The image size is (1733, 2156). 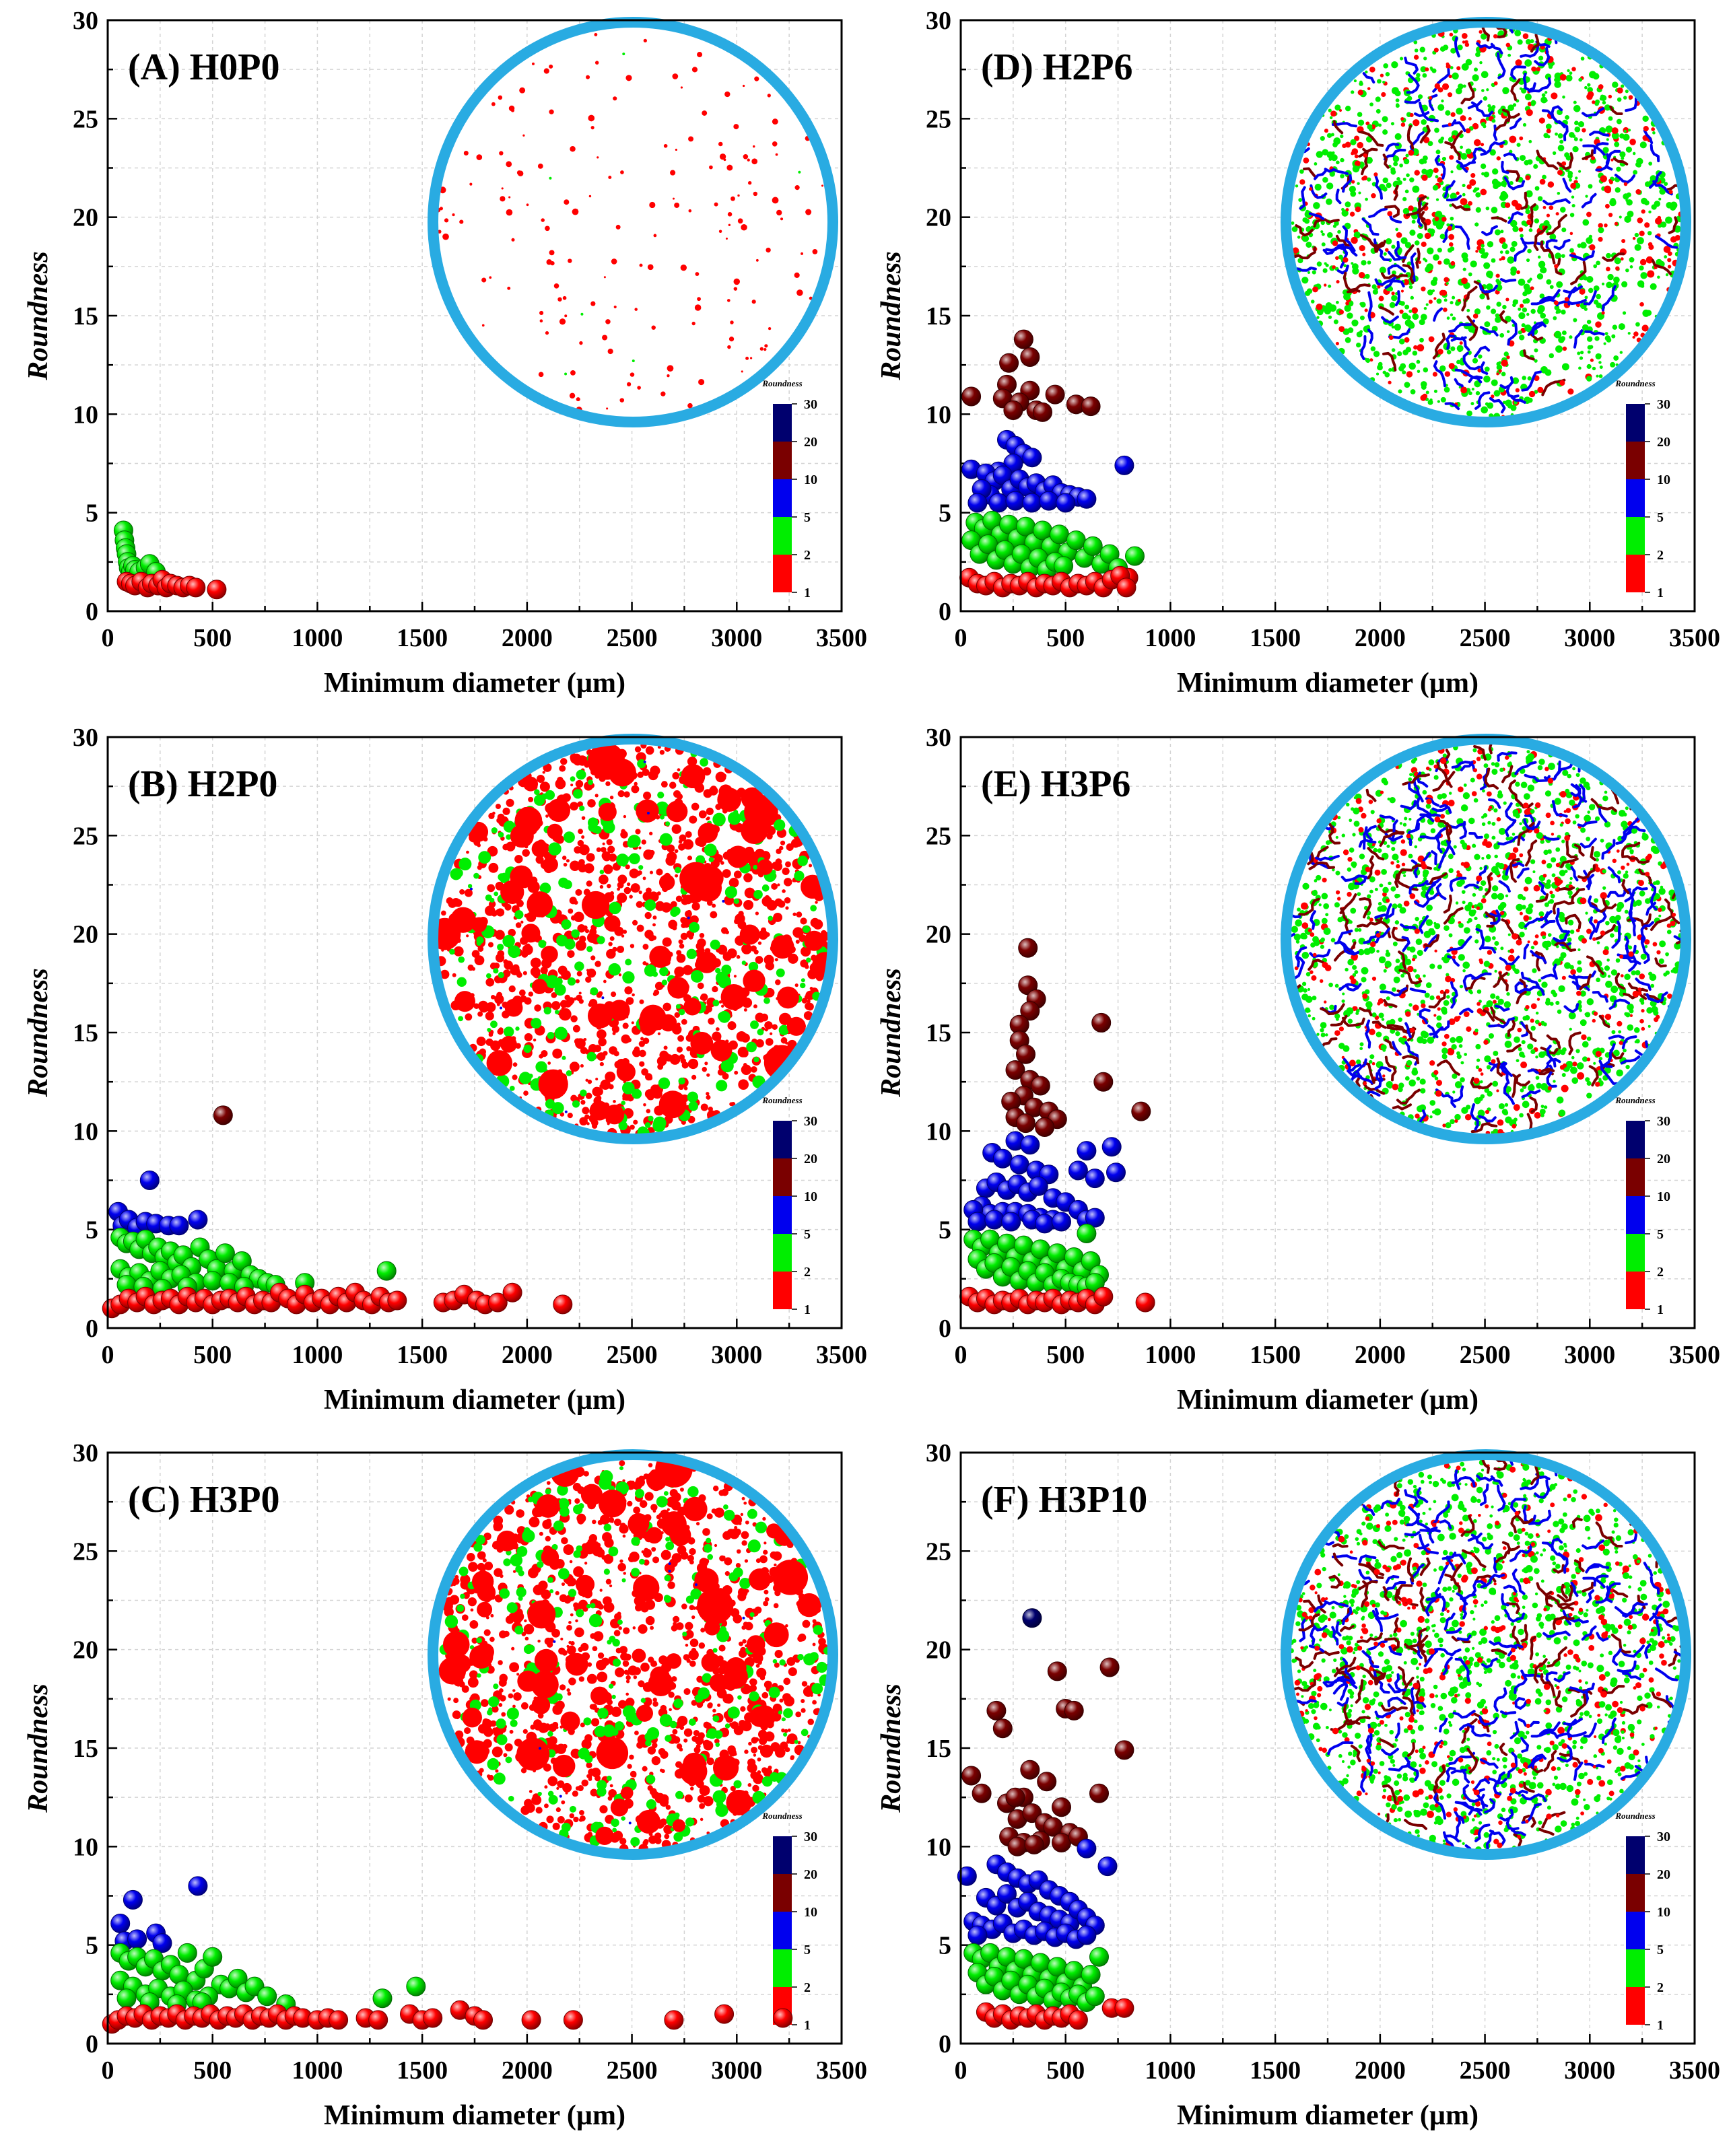 I want to click on x-tick-label: 3000, so click(x=736, y=2070).